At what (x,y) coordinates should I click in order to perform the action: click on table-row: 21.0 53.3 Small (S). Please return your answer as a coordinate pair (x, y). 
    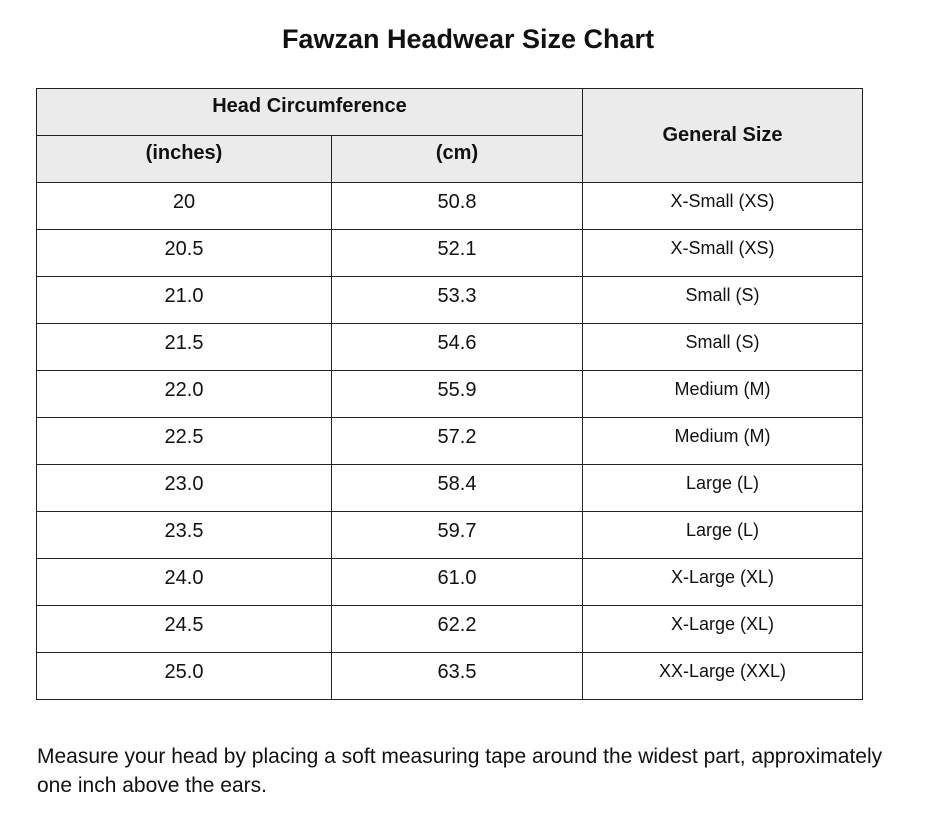
    Looking at the image, I should click on (449, 300).